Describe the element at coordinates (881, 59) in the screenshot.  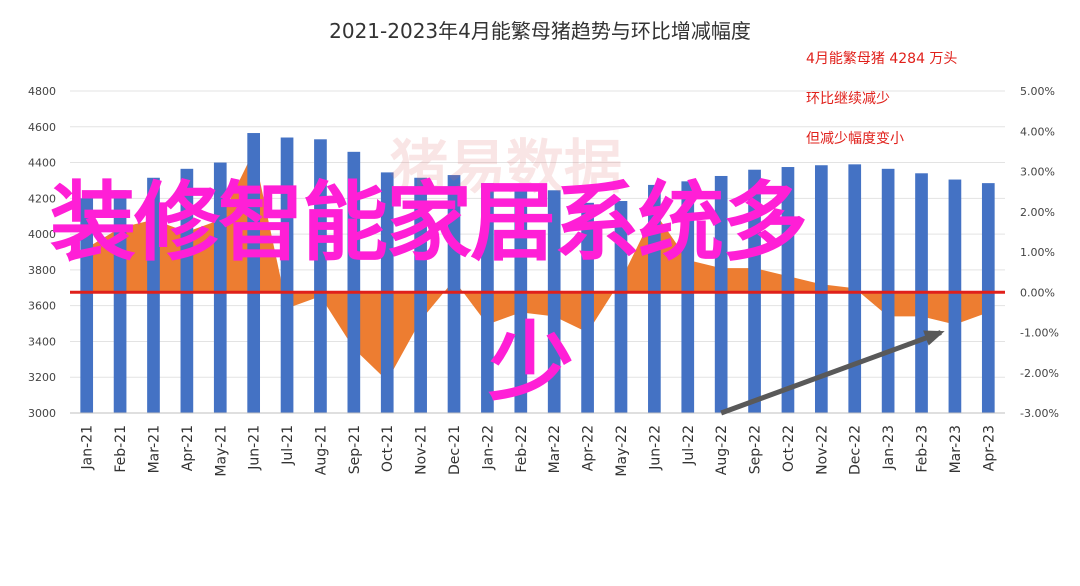
I see `annotation-1: 4月能繁母猪 4284 万头` at that location.